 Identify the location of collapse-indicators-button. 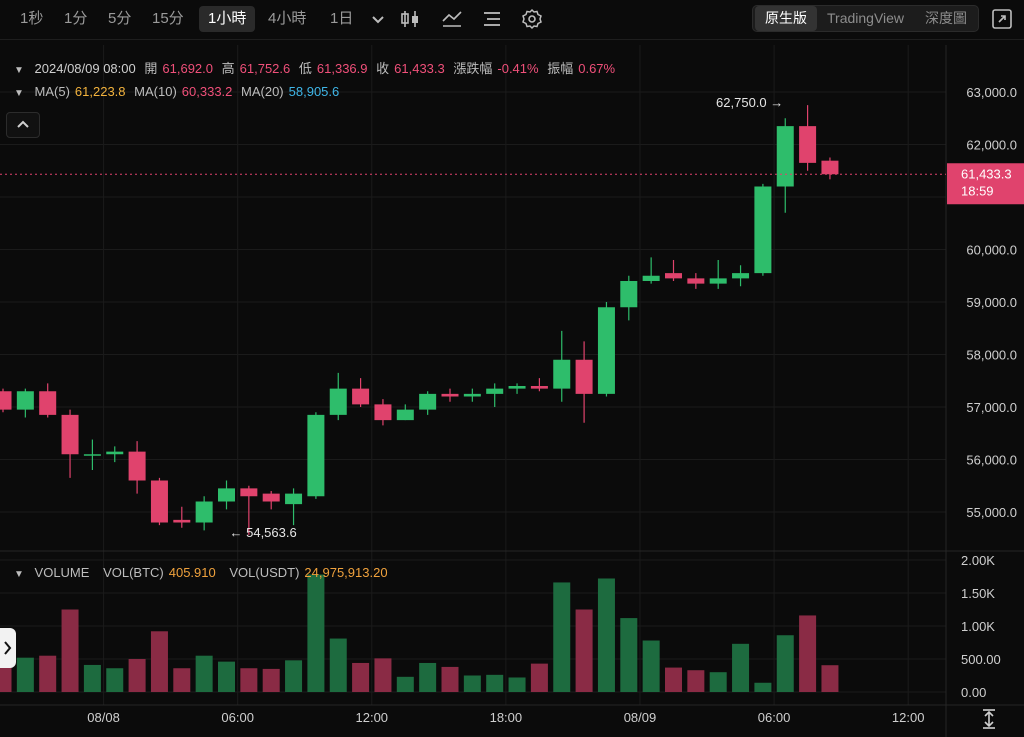
(23, 125).